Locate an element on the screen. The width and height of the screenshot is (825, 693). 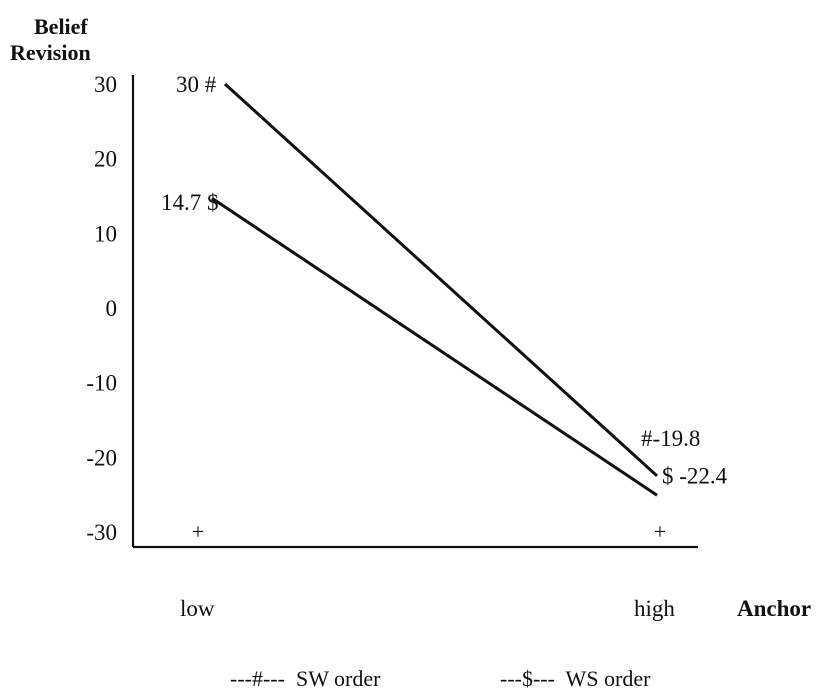
y-tick-label: -20 is located at coordinates (101, 457).